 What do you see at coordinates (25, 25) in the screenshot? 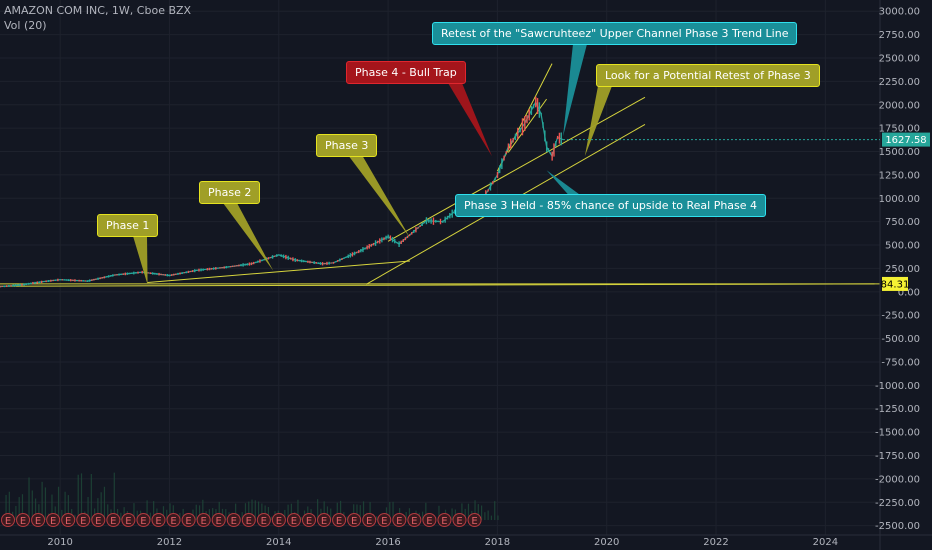
I see `volume-indicator-label: Vol (20)` at bounding box center [25, 25].